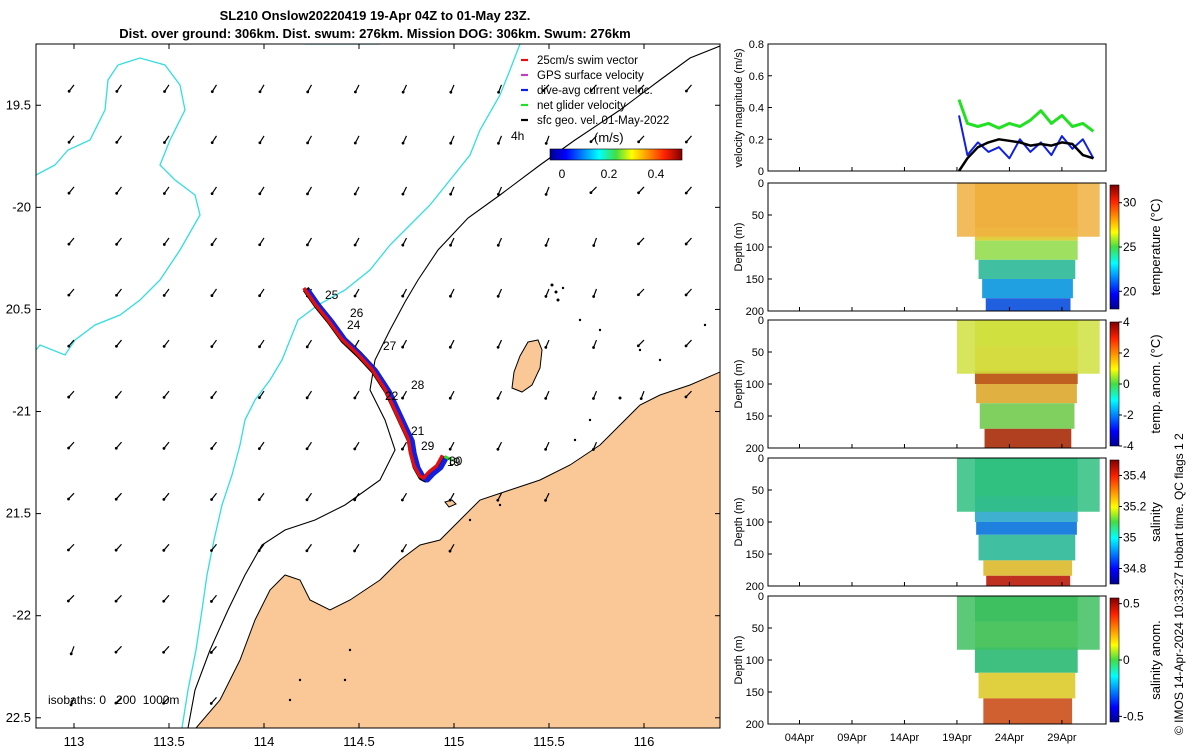 The image size is (1200, 750). What do you see at coordinates (587, 61) in the screenshot?
I see `legend-label: 25cm/s swim vector` at bounding box center [587, 61].